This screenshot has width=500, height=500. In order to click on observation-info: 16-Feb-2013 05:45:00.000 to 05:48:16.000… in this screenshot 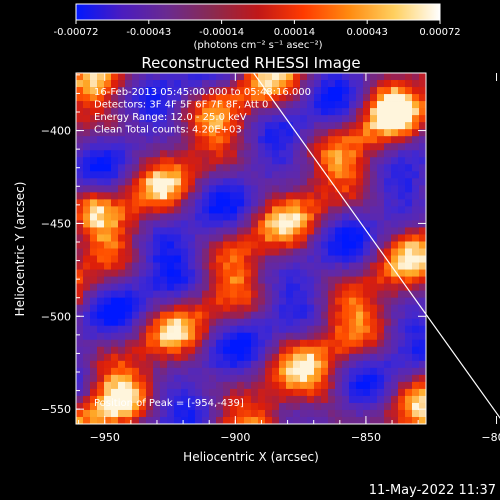, I will do `click(202, 111)`.